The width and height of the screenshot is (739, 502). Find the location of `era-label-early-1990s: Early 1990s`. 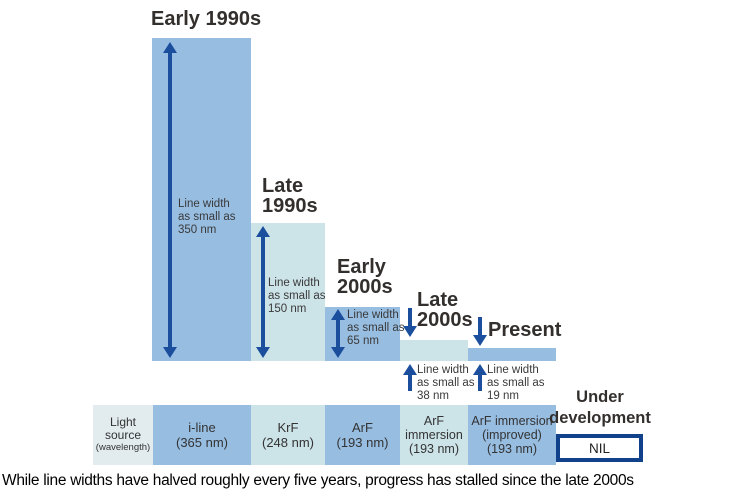

era-label-early-1990s: Early 1990s is located at coordinates (206, 19).